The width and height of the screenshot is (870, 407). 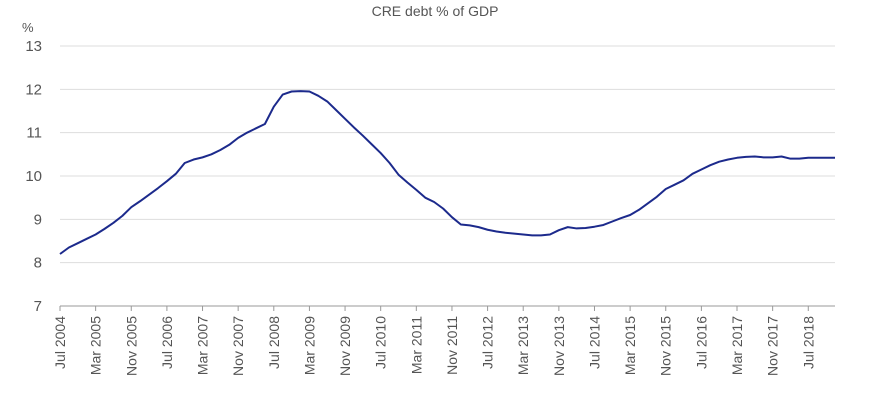 What do you see at coordinates (131, 346) in the screenshot?
I see `x-tick-label: Nov 2005` at bounding box center [131, 346].